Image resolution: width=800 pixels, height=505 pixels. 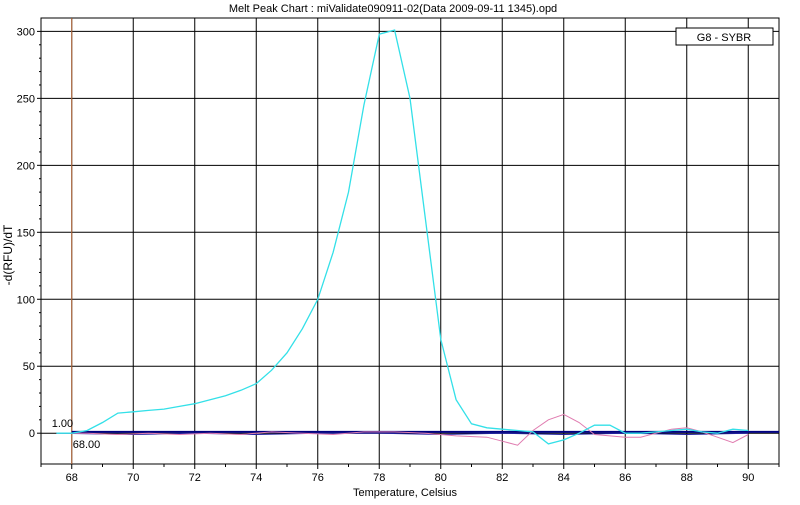 What do you see at coordinates (26, 233) in the screenshot?
I see `y-tick-label: 150` at bounding box center [26, 233].